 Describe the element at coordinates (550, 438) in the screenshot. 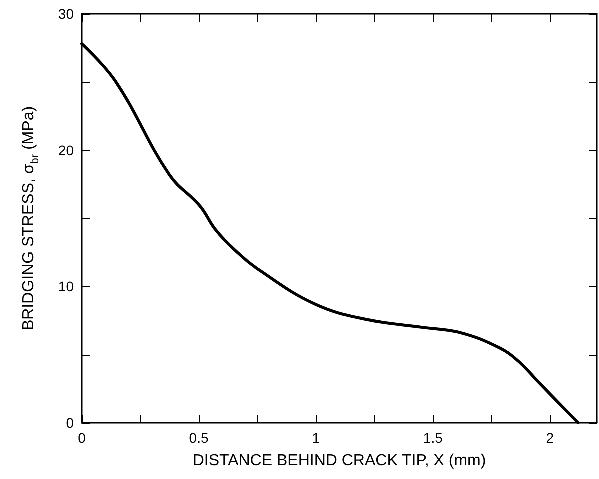

I see `x-tick-label: 2` at that location.